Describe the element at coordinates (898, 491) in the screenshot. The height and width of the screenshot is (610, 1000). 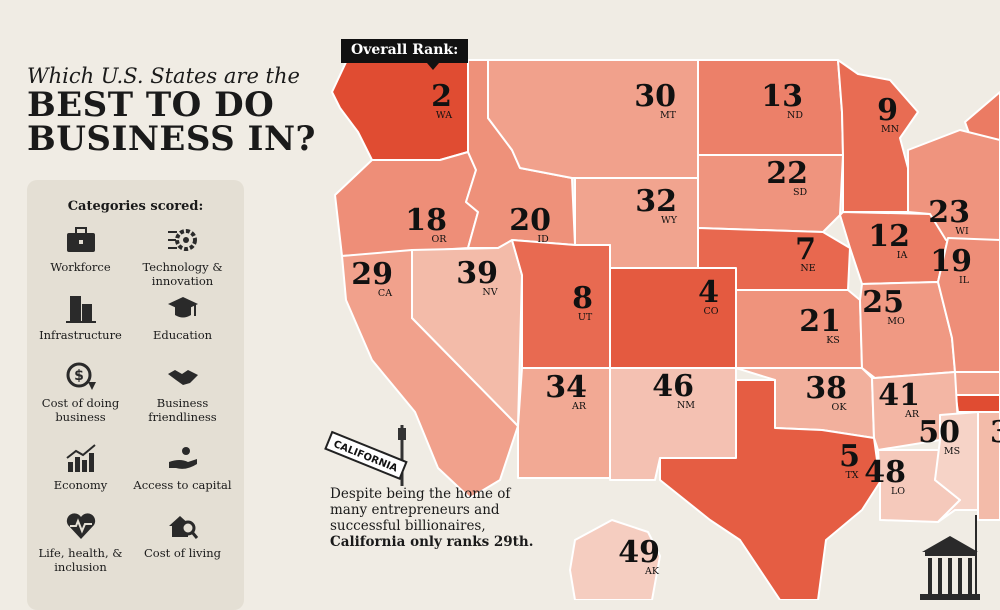
I see `state-abbr-21: LO` at that location.